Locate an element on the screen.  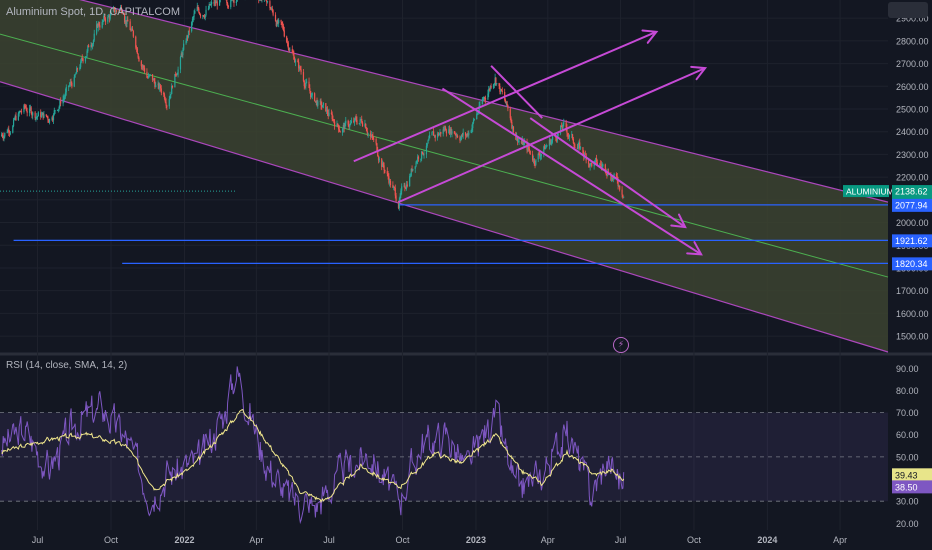
arrow-head is located at coordinates (694, 248).